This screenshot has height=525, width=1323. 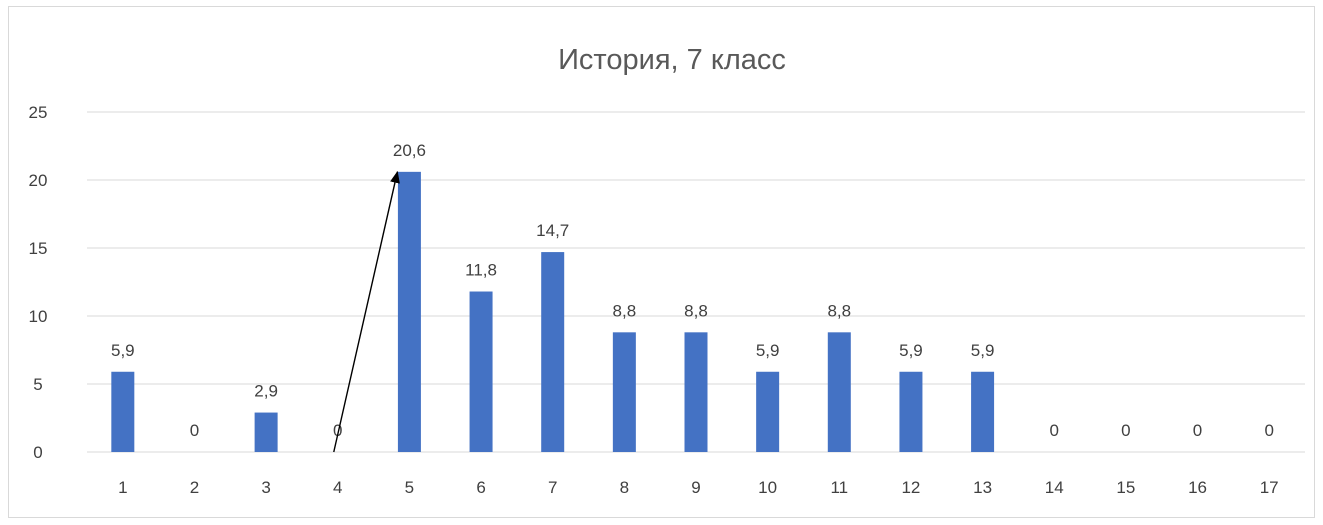 What do you see at coordinates (672, 60) in the screenshot?
I see `chart-title: История, 7 класс` at bounding box center [672, 60].